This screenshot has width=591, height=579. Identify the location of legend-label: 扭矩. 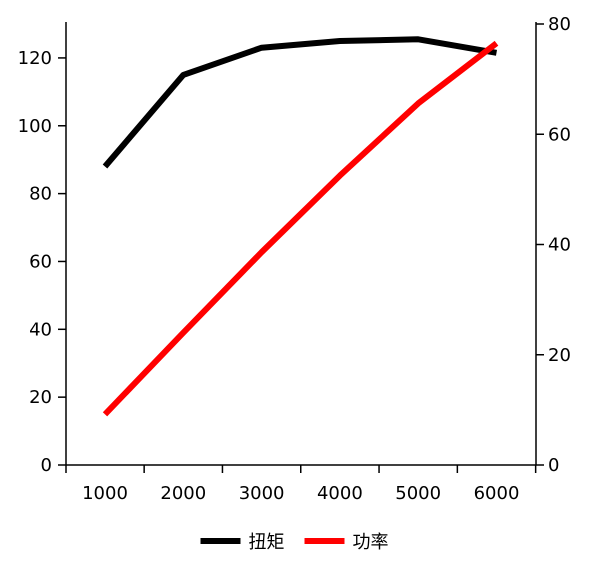
(267, 542).